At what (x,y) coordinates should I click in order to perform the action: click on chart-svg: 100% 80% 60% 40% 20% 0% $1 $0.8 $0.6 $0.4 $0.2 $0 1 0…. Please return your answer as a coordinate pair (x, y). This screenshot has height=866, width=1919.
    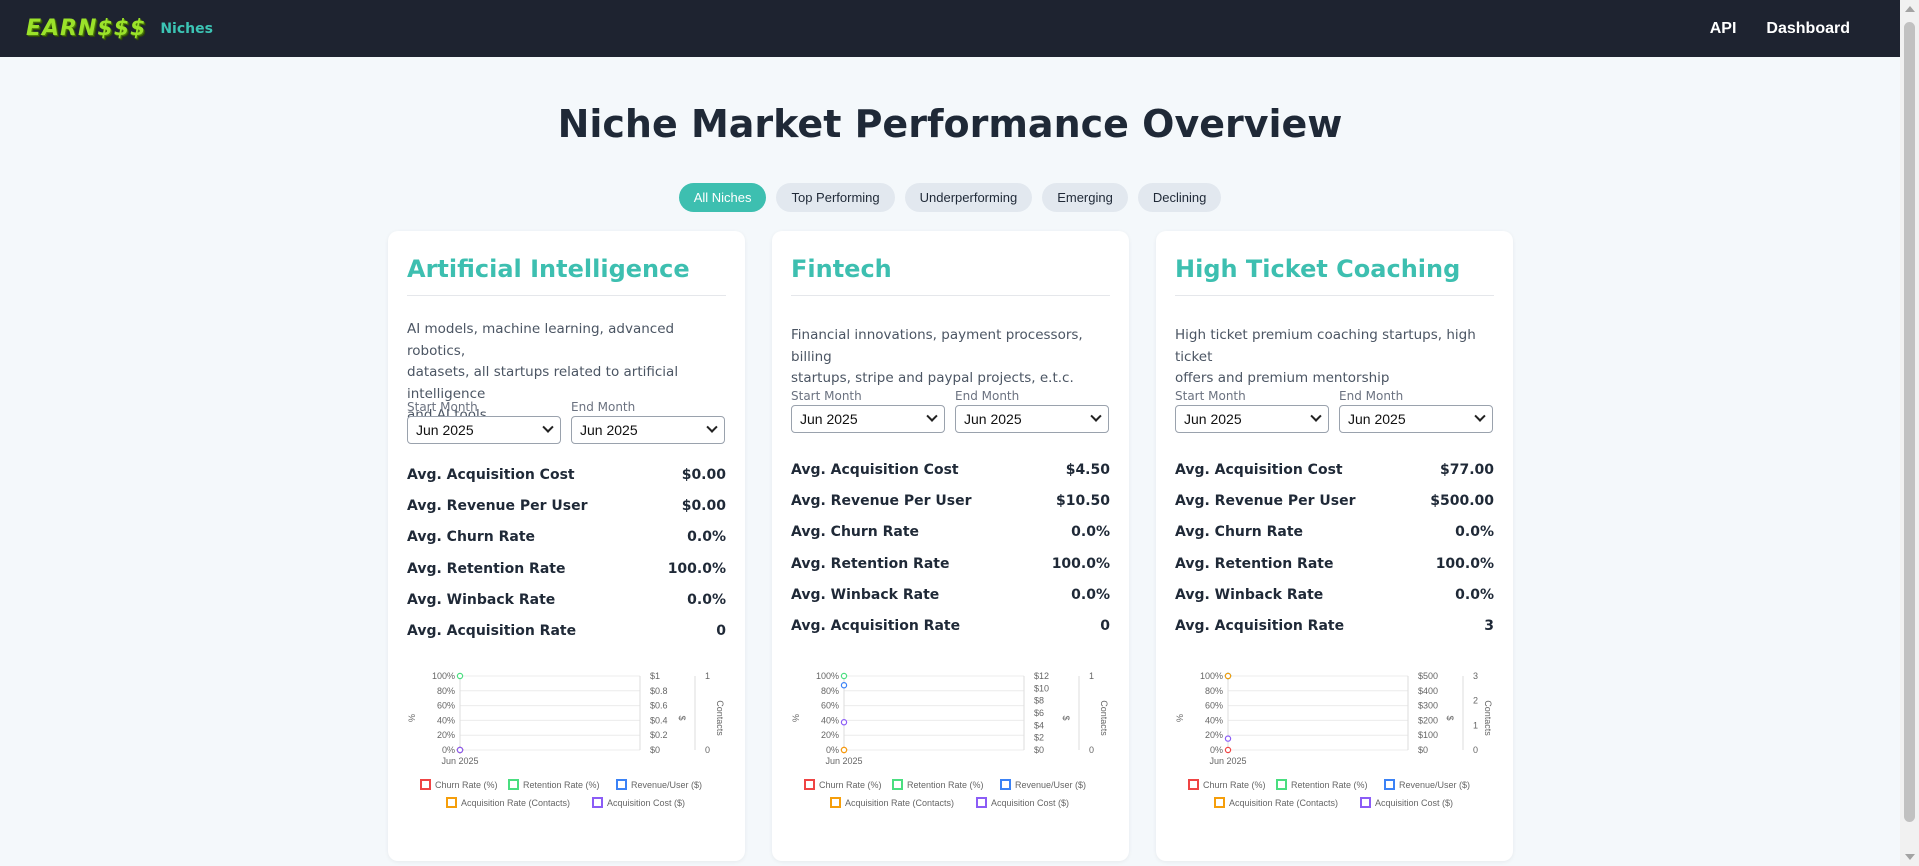
    Looking at the image, I should click on (566, 739).